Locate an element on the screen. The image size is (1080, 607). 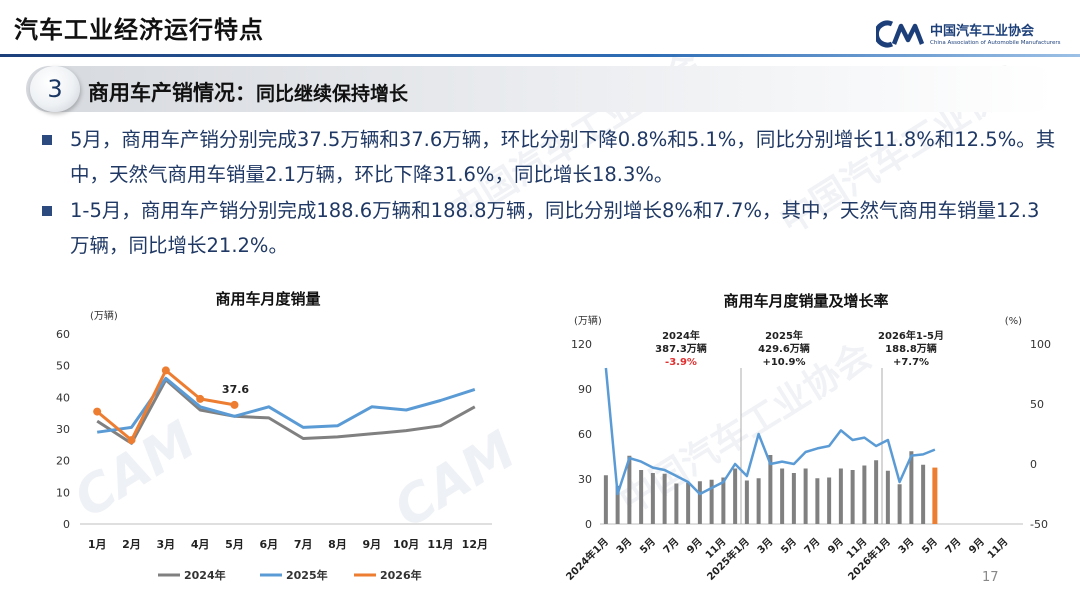
x-tick-label: 11月 is located at coordinates (440, 544).